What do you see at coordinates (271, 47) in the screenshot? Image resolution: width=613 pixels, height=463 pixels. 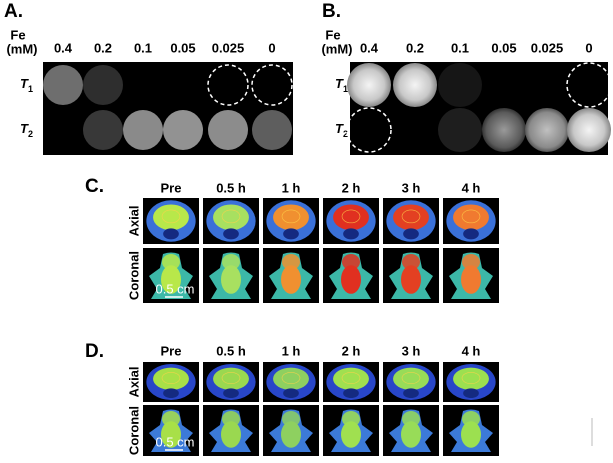 I see `concentration-label: 0` at bounding box center [271, 47].